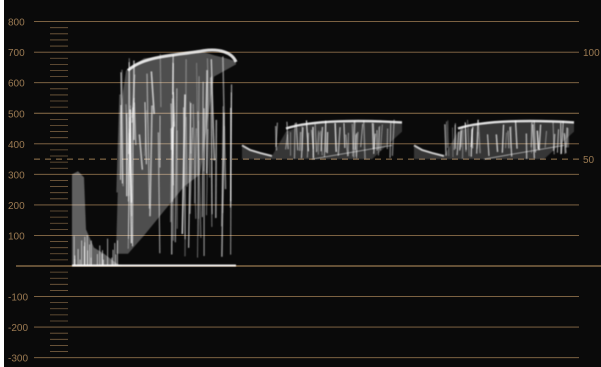  Describe the element at coordinates (16, 53) in the screenshot. I see `scale-label-left: 700` at that location.